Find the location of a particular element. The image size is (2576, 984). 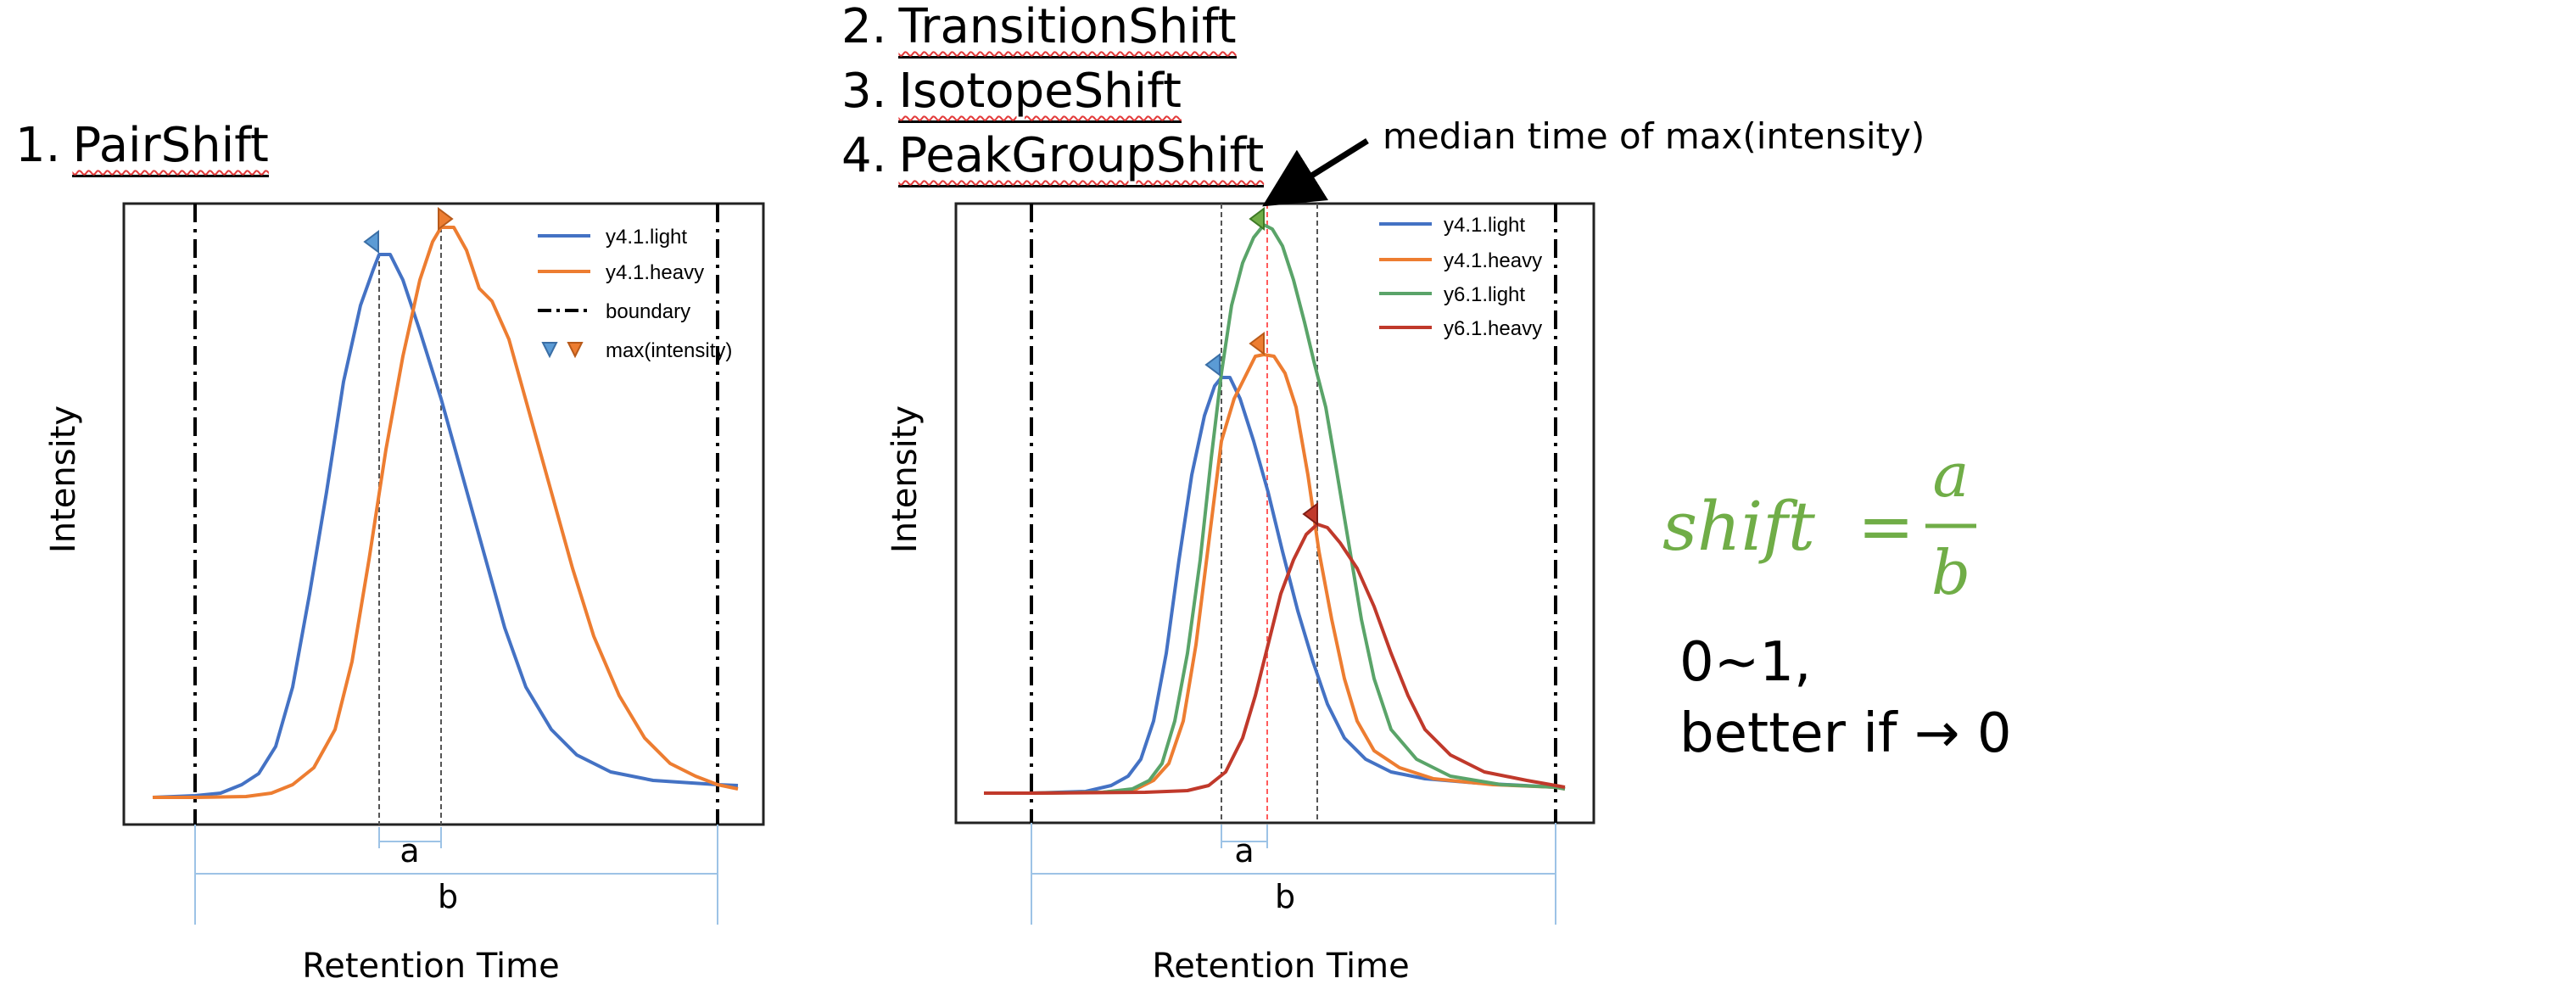

panel2-max-marker-y41-light is located at coordinates (1212, 365).